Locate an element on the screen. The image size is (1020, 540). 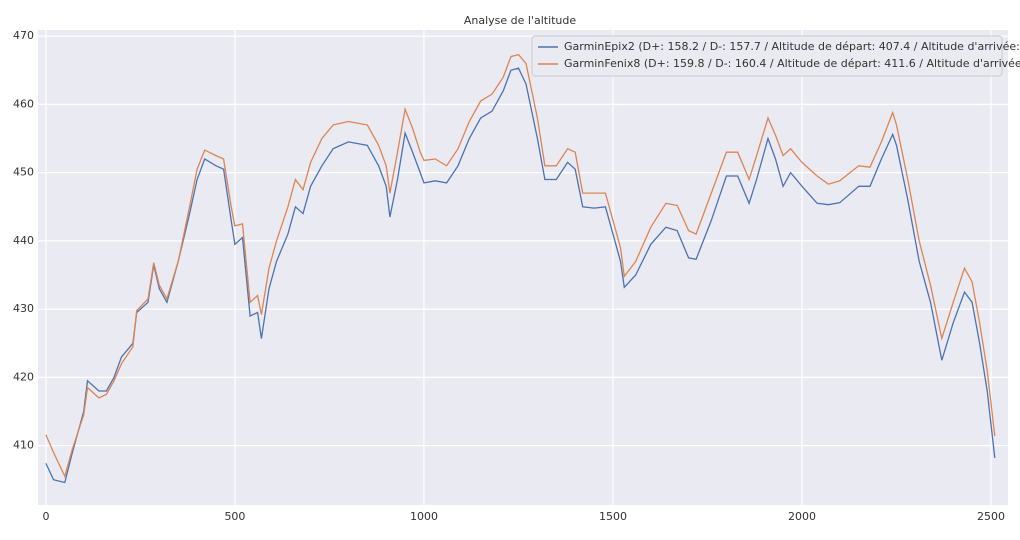
x-tick-label: 1500 is located at coordinates (613, 516).